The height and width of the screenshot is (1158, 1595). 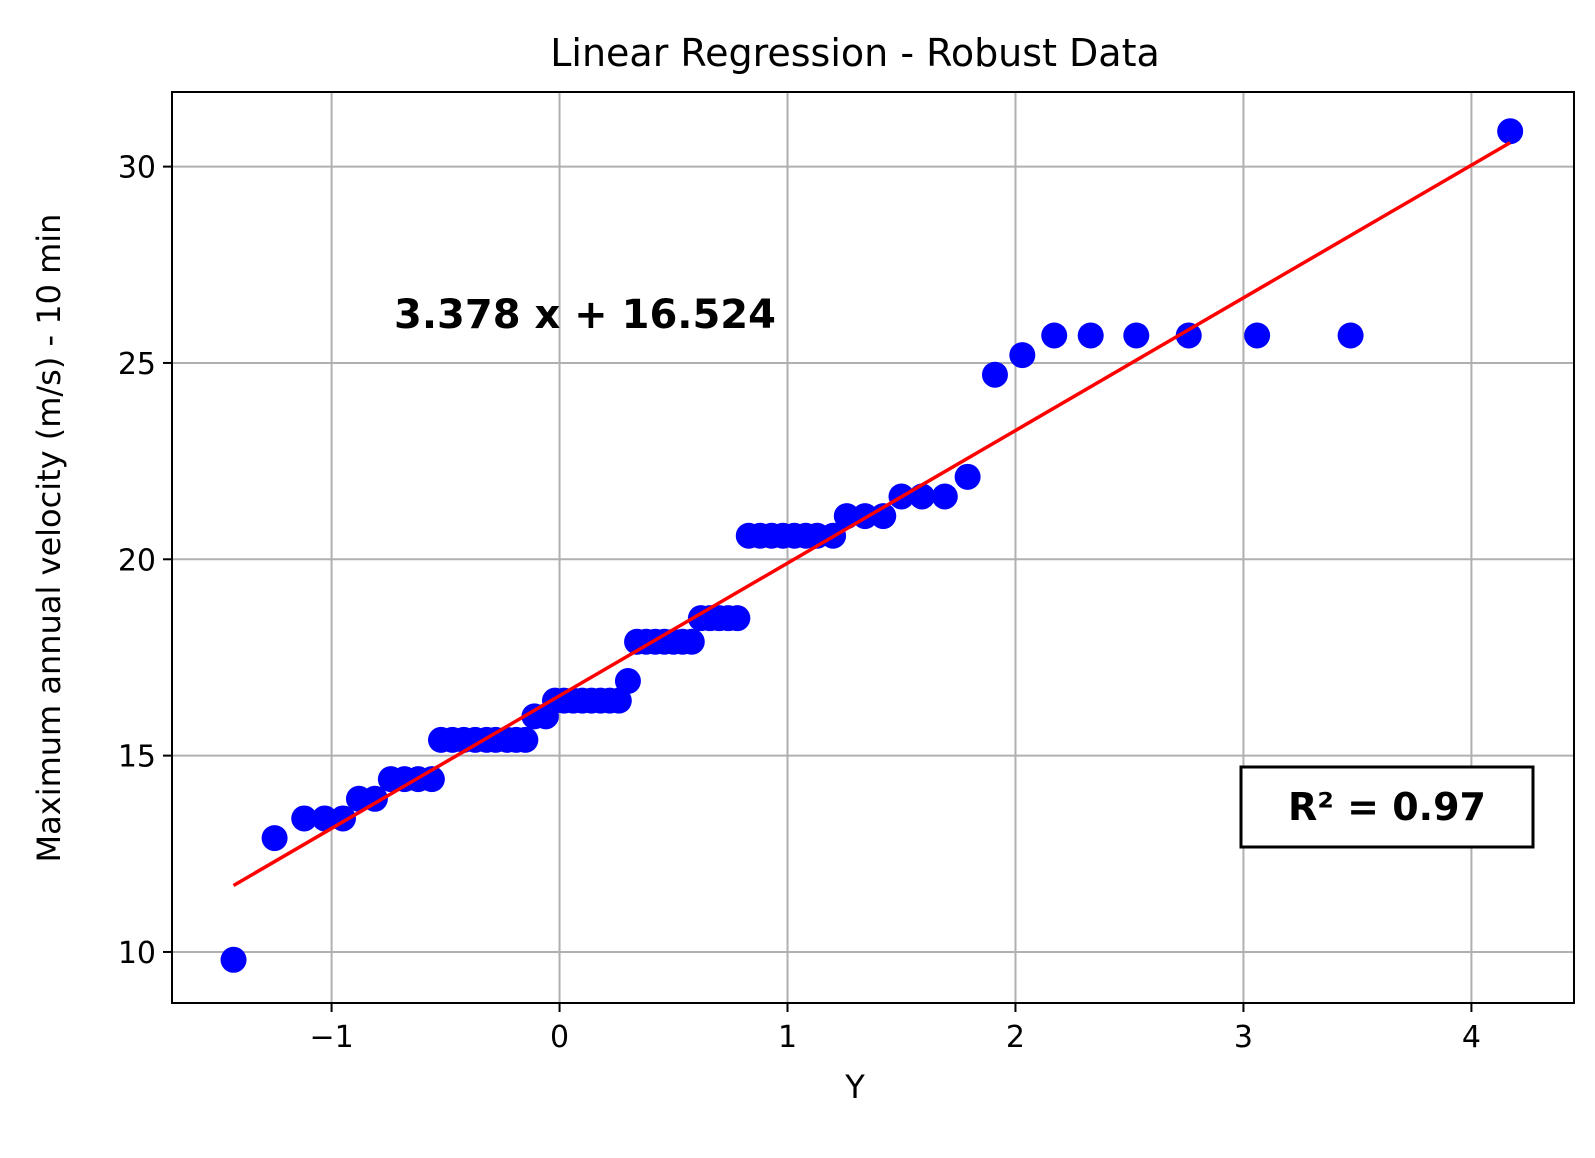 What do you see at coordinates (585, 315) in the screenshot?
I see `regression-equation: 3.378 x + 16.524` at bounding box center [585, 315].